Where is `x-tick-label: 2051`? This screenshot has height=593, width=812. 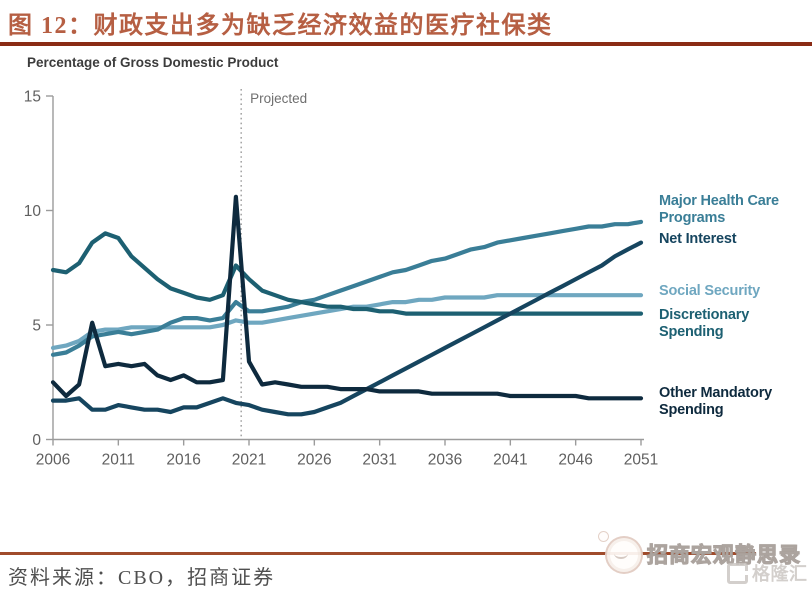
x-tick-label: 2051 is located at coordinates (641, 460).